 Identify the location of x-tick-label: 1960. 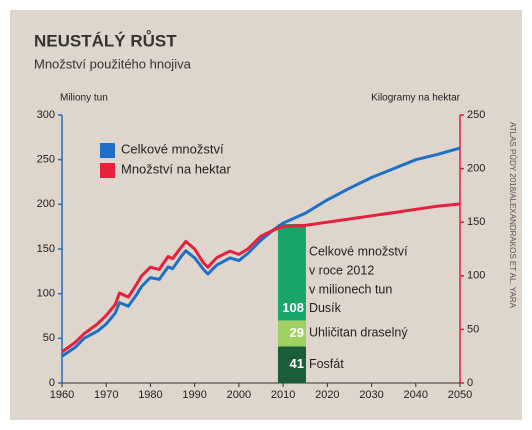
(62, 395).